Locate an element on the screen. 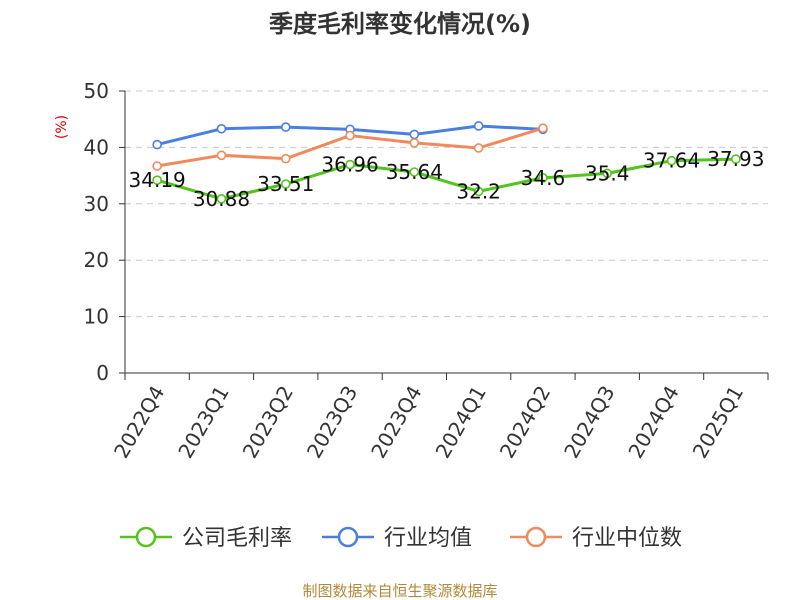  data-label: 30.88 is located at coordinates (221, 199).